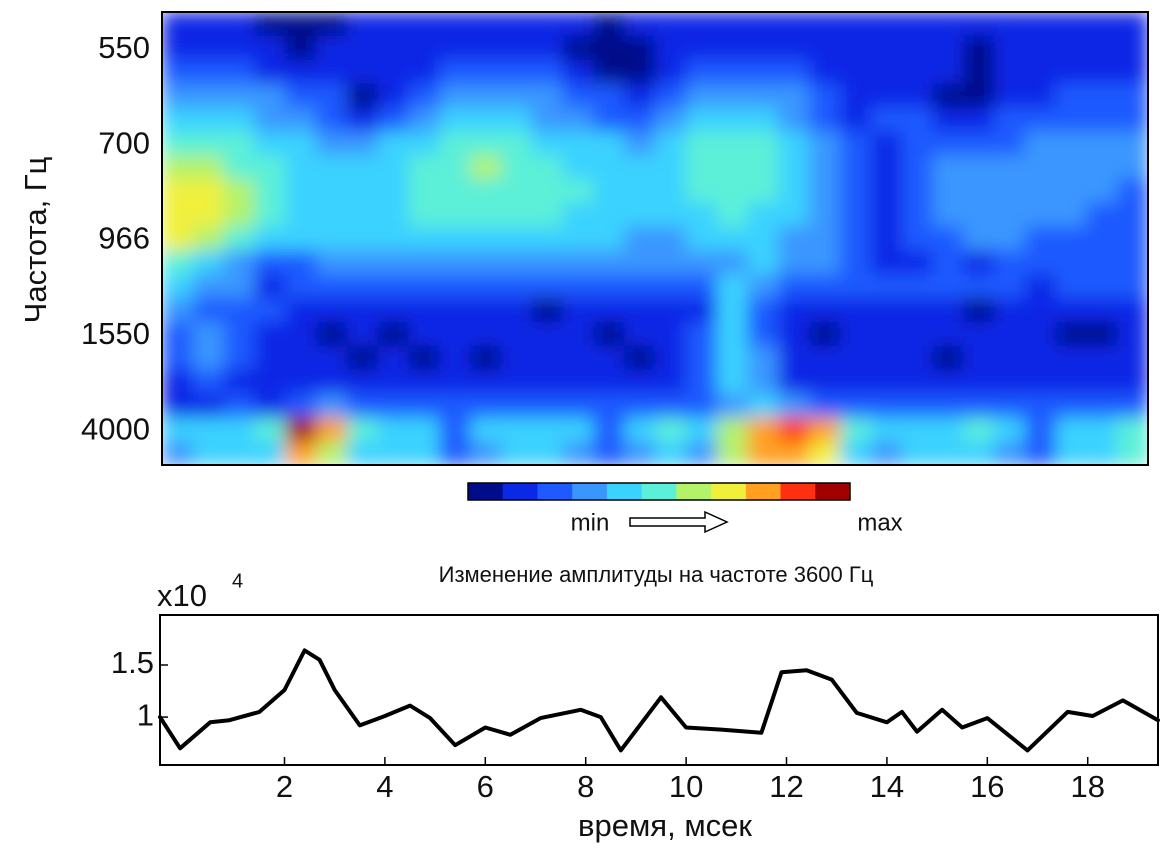 This screenshot has width=1160, height=850. Describe the element at coordinates (124, 142) in the screenshot. I see `y-tick-label: 700` at that location.